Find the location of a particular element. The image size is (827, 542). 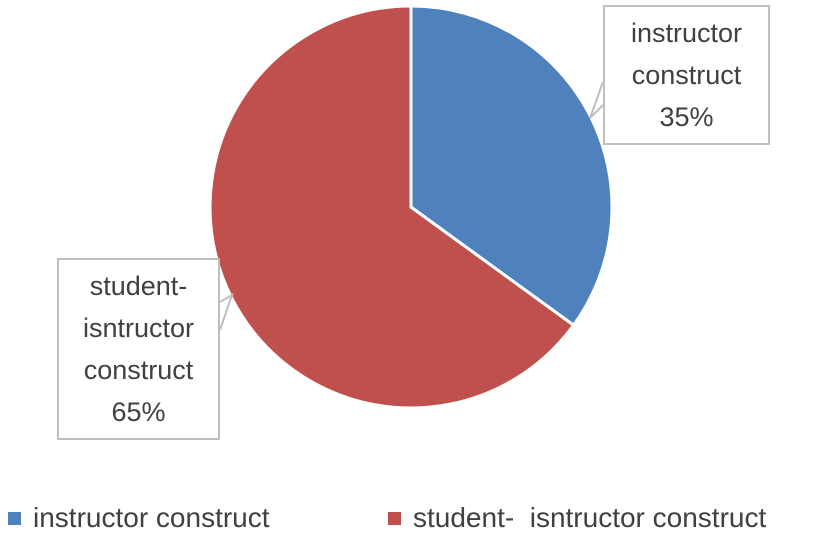

legend-item: student- isntructor construct is located at coordinates (577, 518).